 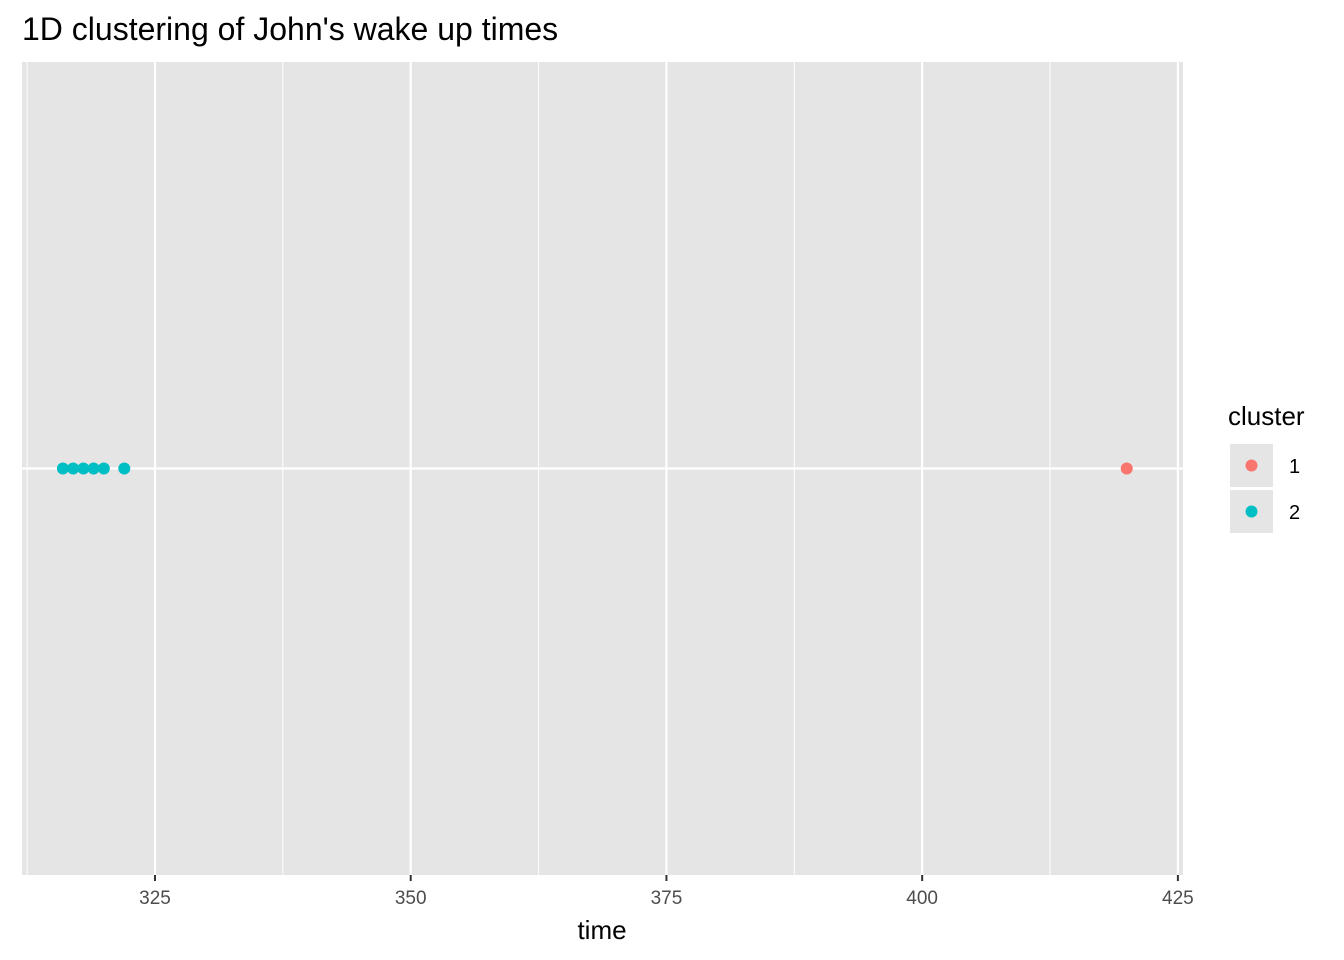 What do you see at coordinates (601, 930) in the screenshot?
I see `x-axis-label: time` at bounding box center [601, 930].